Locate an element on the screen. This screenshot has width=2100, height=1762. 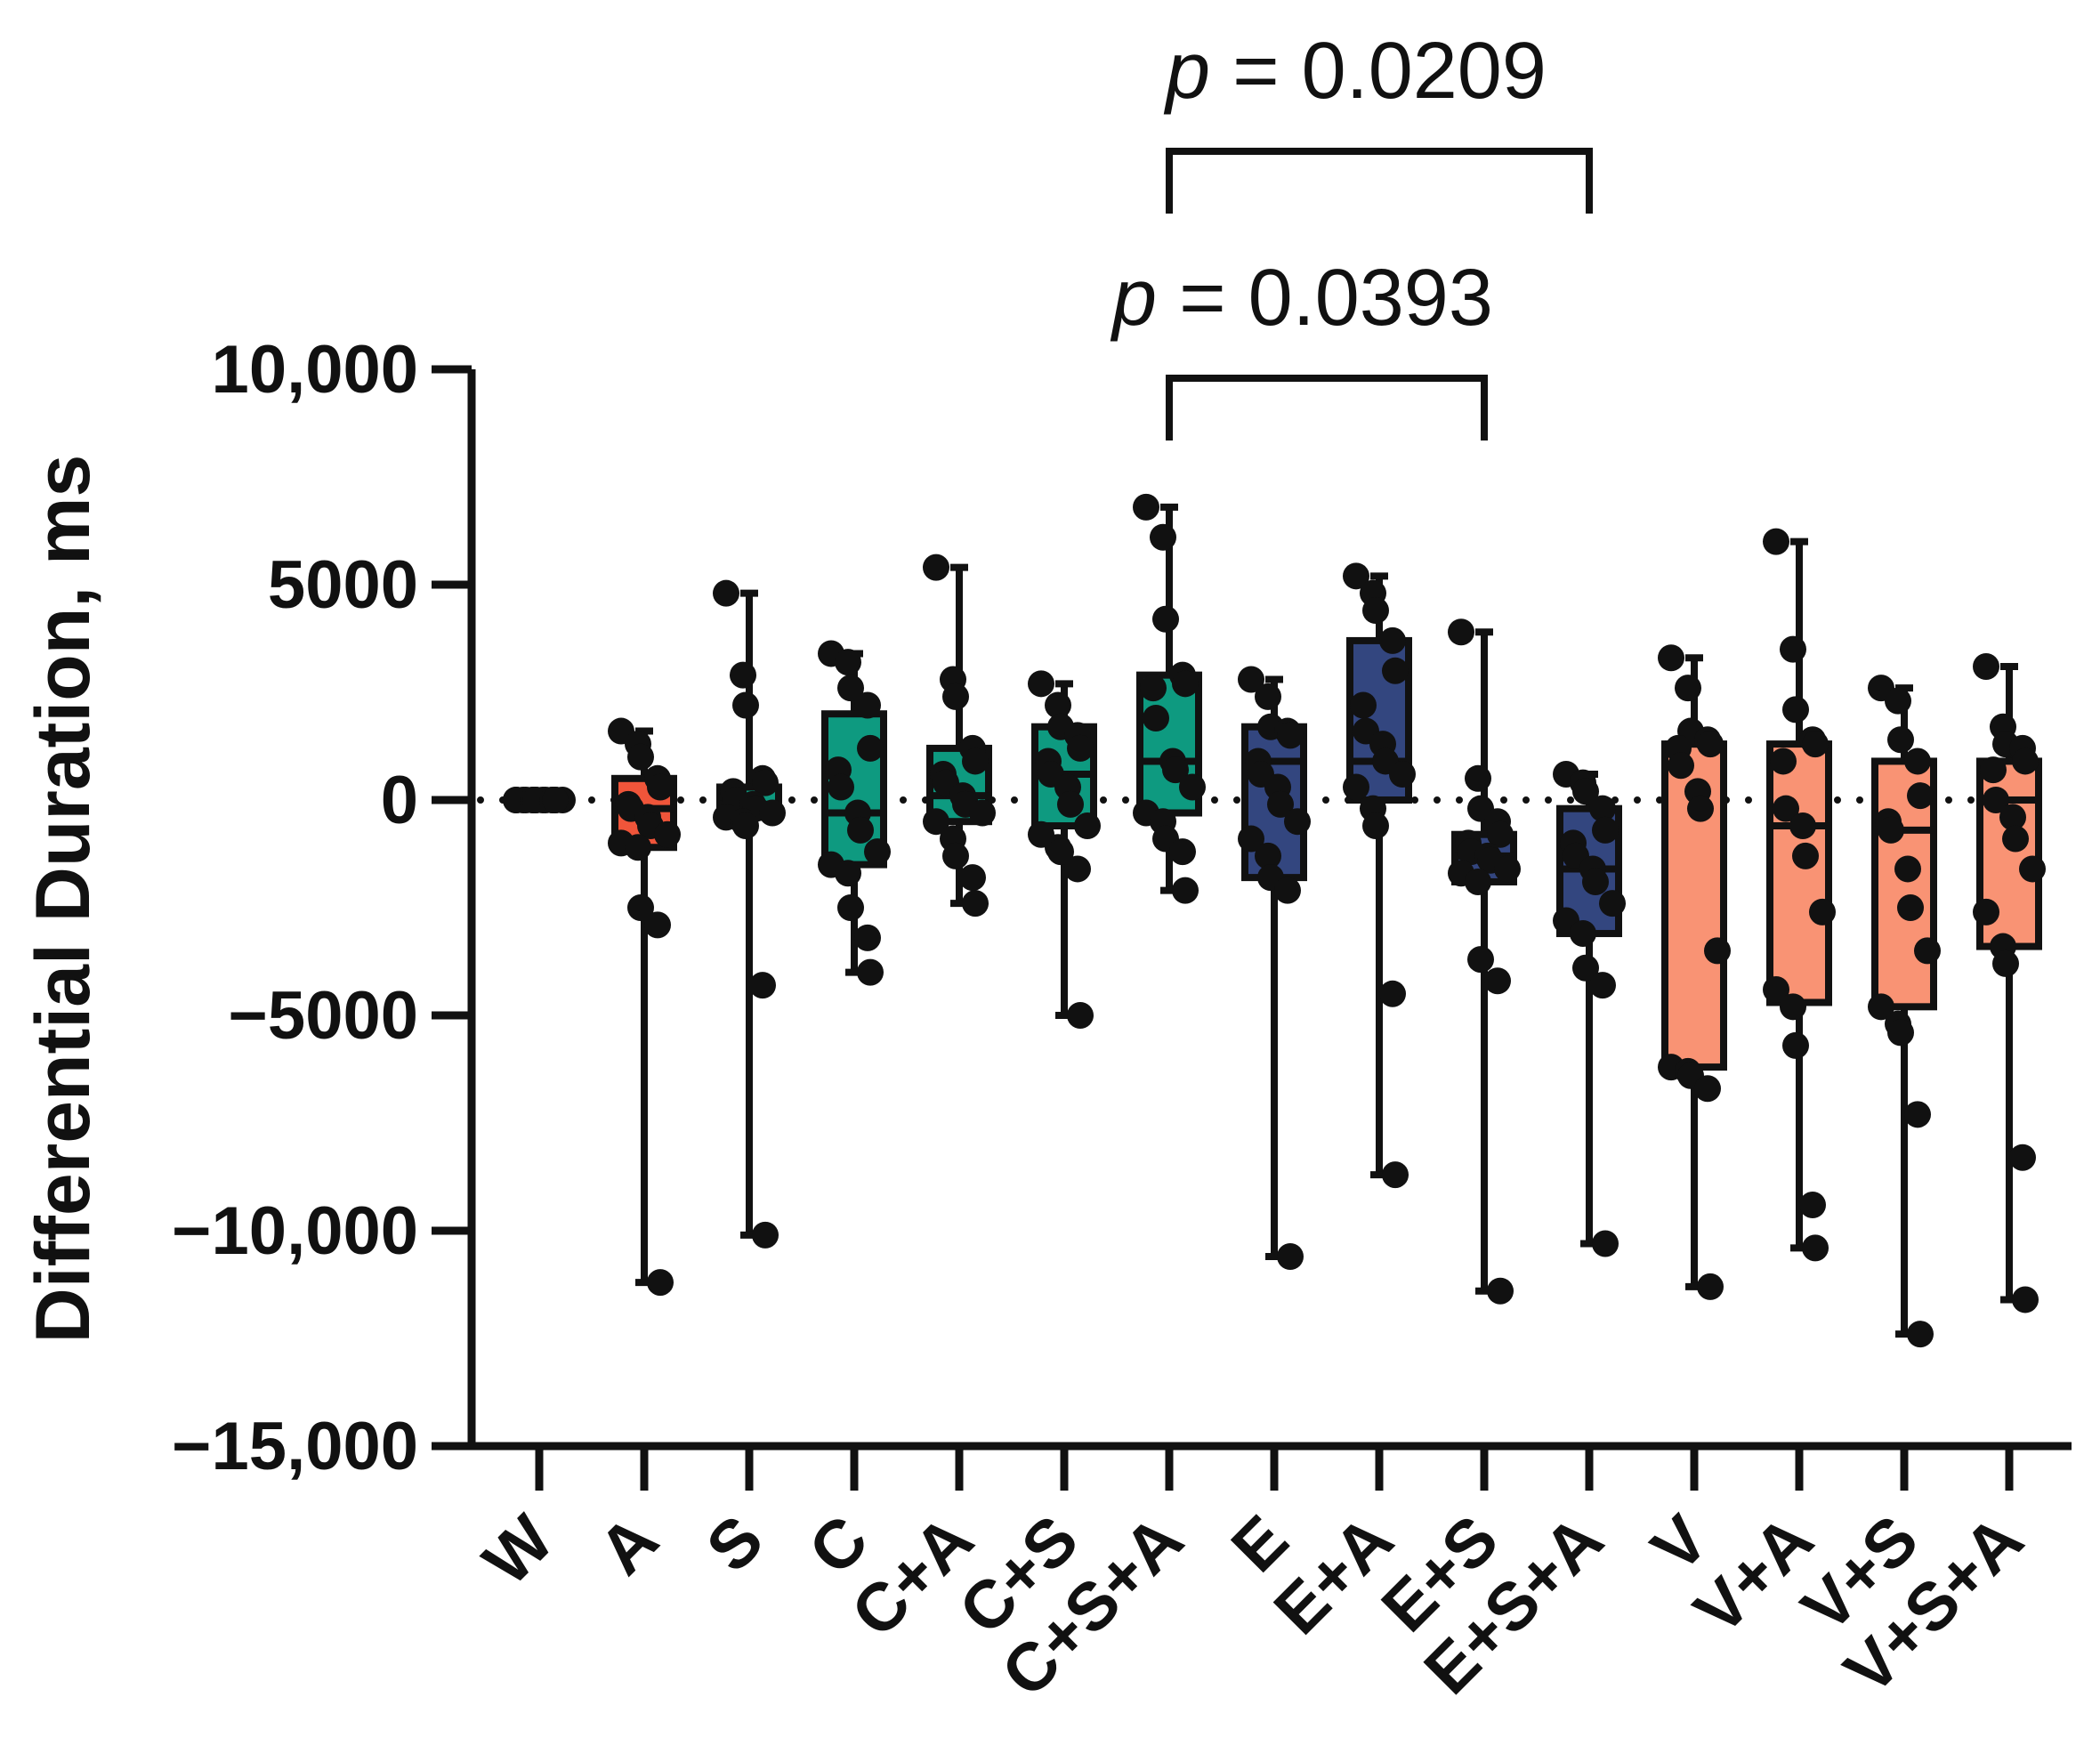
box-v-plus-a is located at coordinates (1799, 873).